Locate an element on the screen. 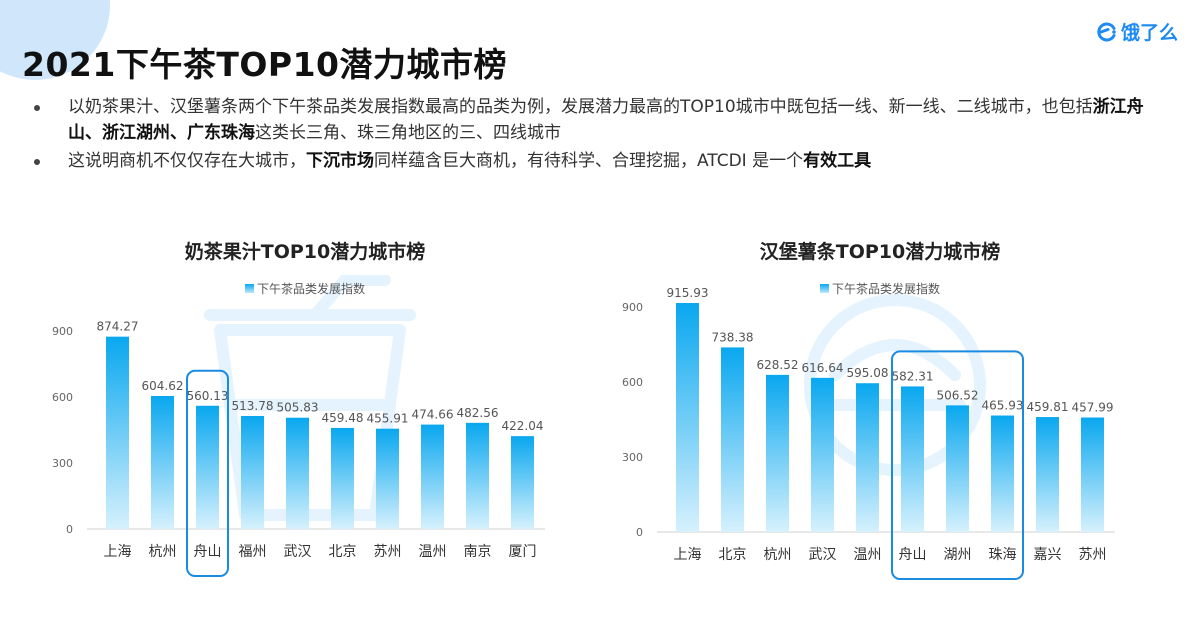 This screenshot has width=1200, height=635. highlight-text: 浙江舟山 is located at coordinates (606, 120).